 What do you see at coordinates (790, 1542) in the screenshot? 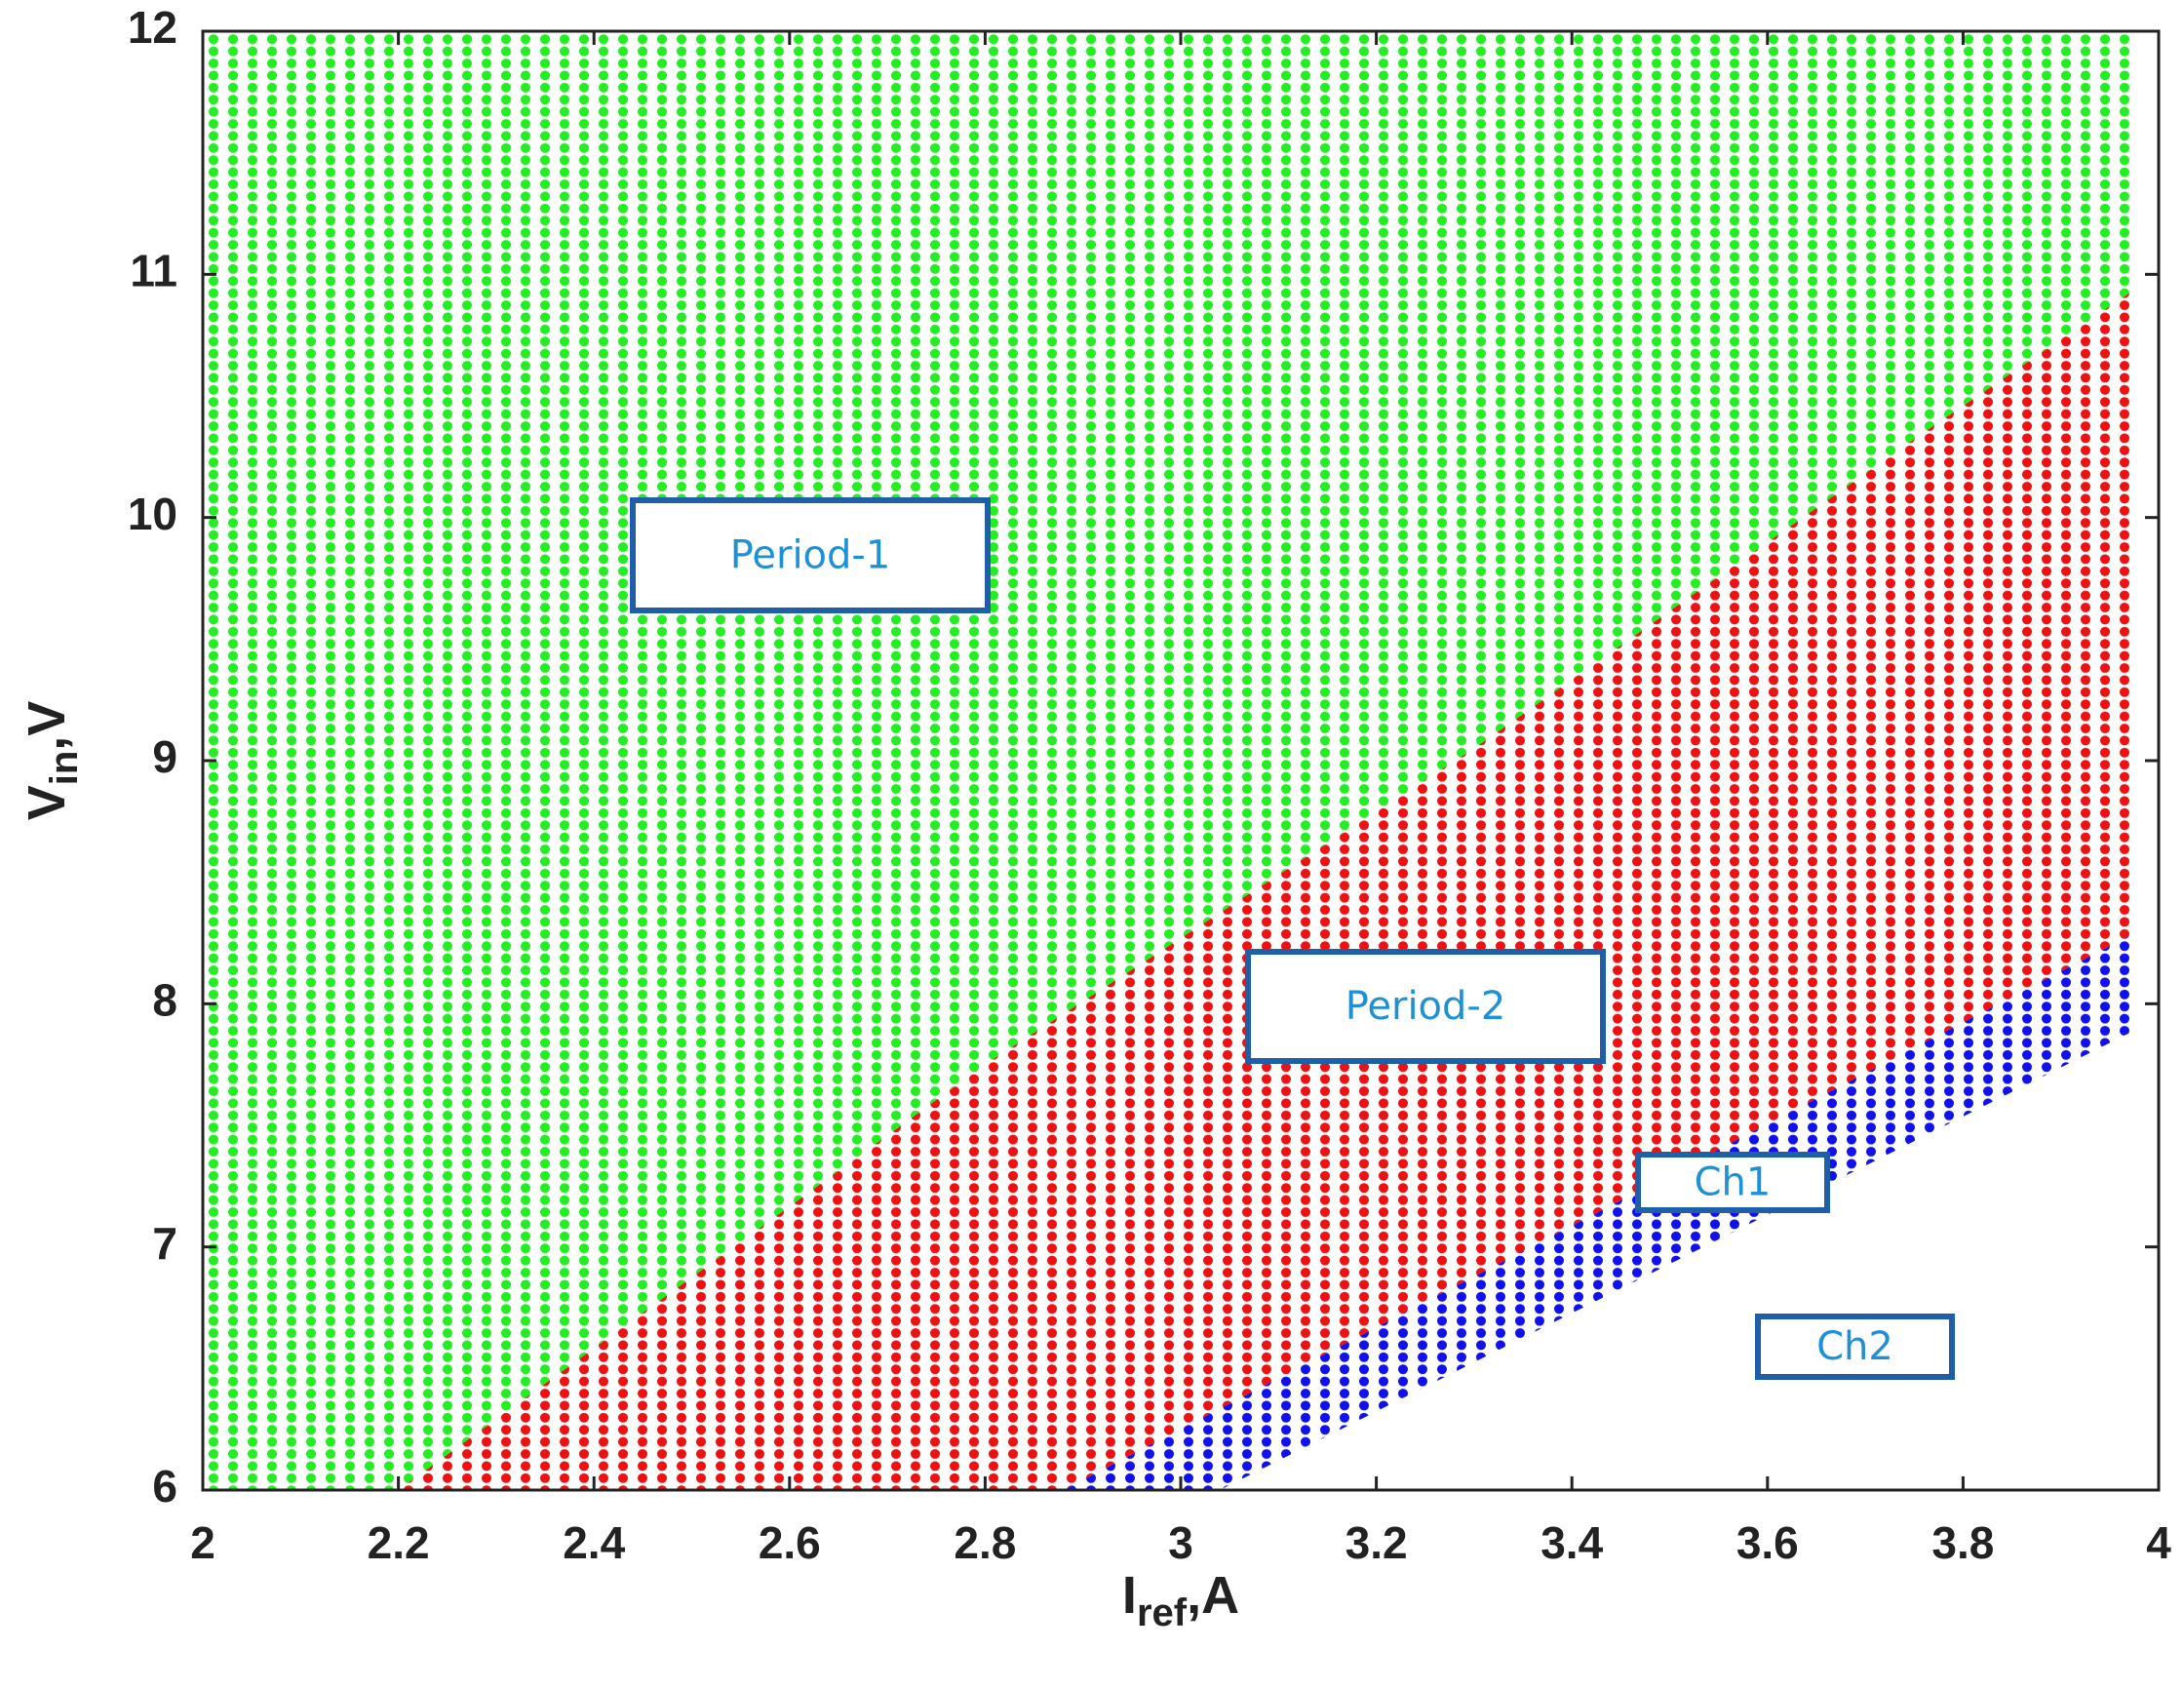
I see `x-tick-label: 2.6` at bounding box center [790, 1542].